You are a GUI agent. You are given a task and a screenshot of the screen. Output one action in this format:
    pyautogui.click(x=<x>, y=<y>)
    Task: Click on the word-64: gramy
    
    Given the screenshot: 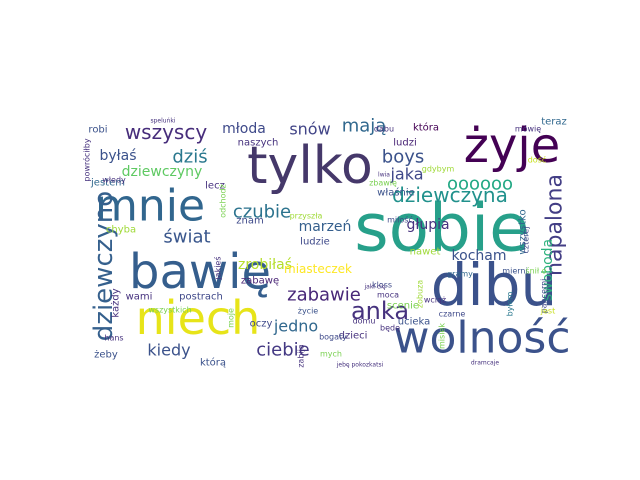 What is the action you would take?
    pyautogui.click(x=460, y=274)
    